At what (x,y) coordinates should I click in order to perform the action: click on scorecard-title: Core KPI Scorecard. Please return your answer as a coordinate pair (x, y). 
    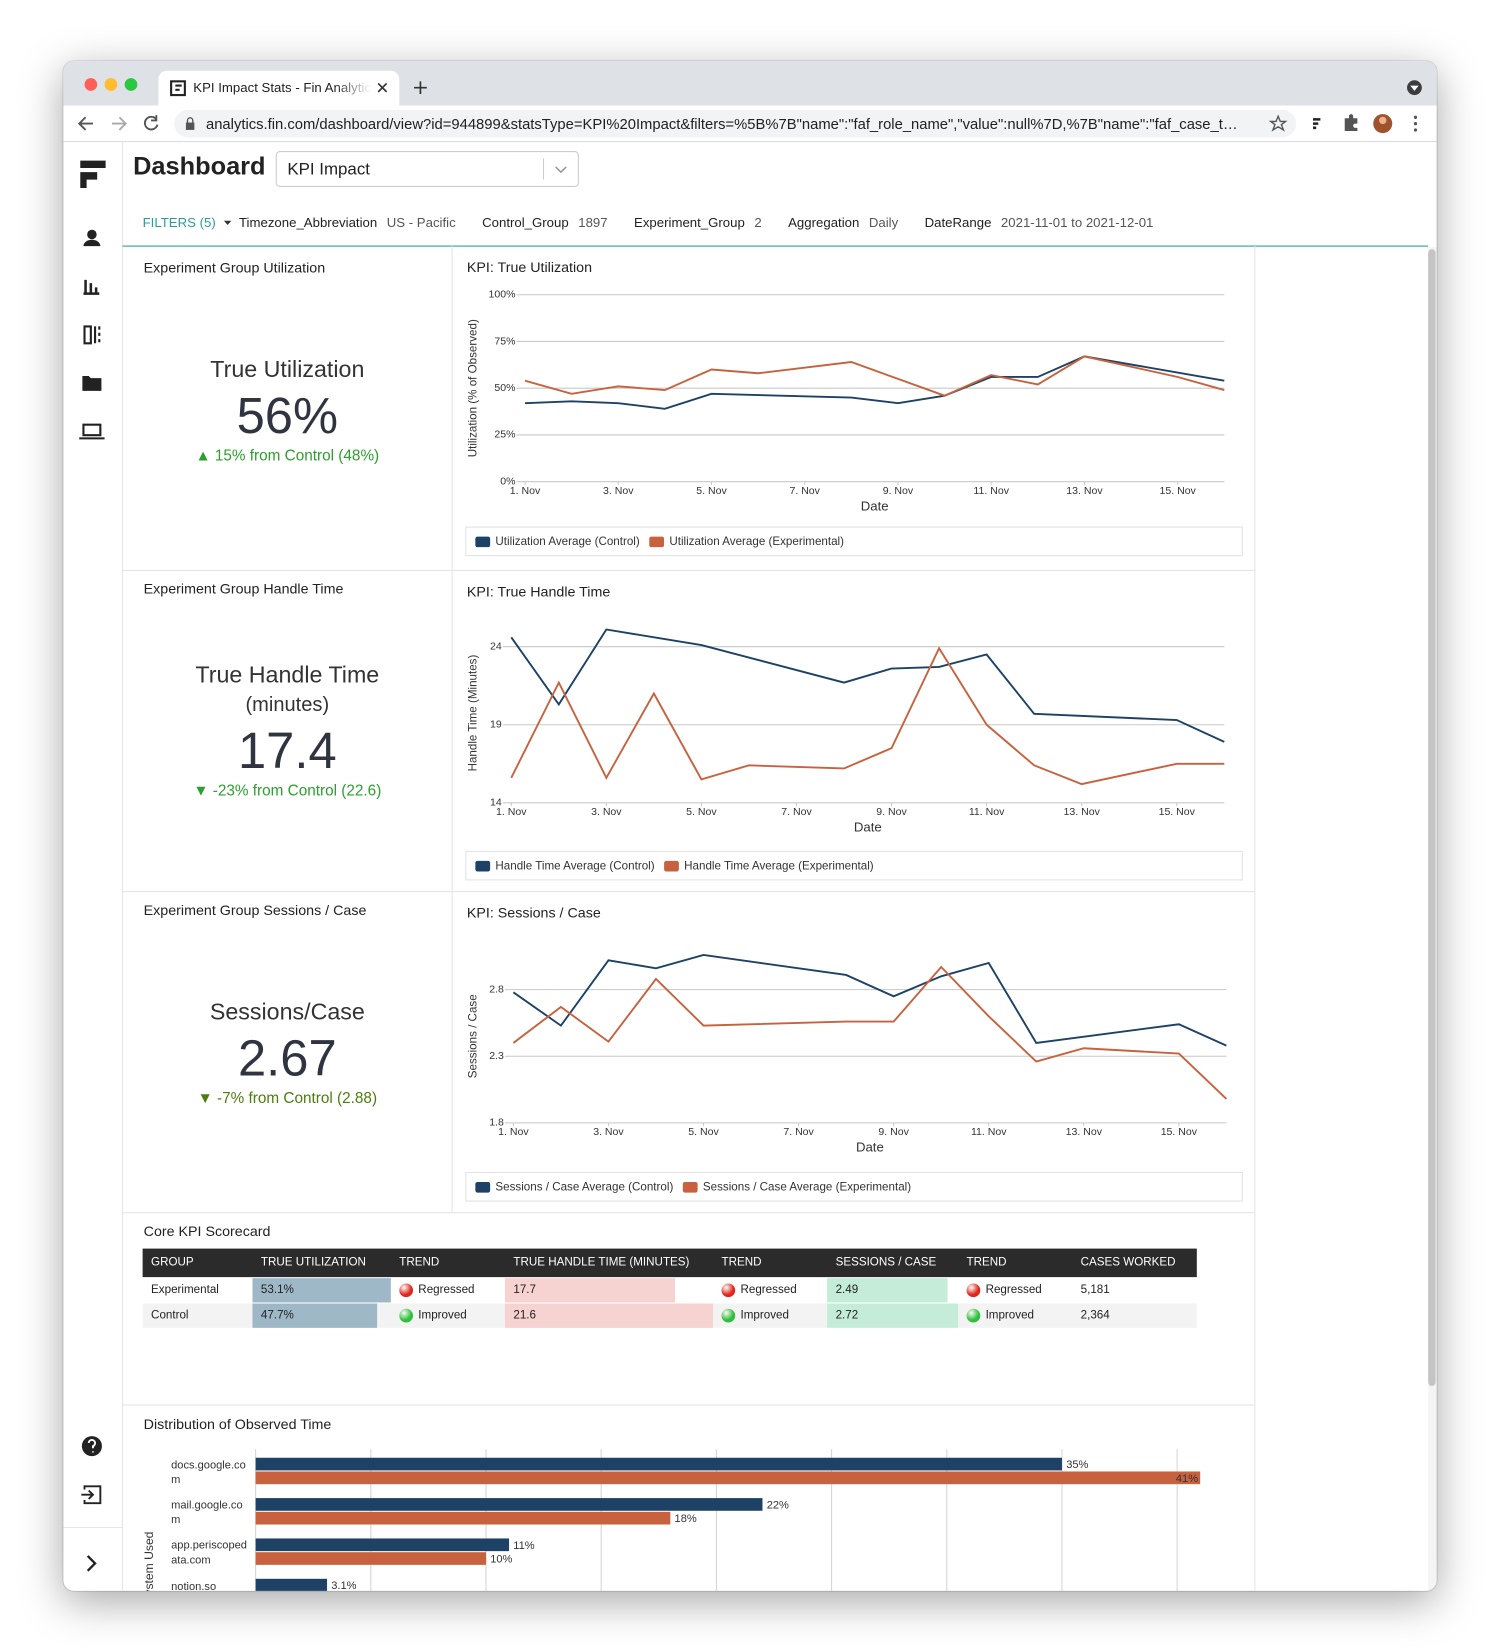
    Looking at the image, I should click on (207, 1231).